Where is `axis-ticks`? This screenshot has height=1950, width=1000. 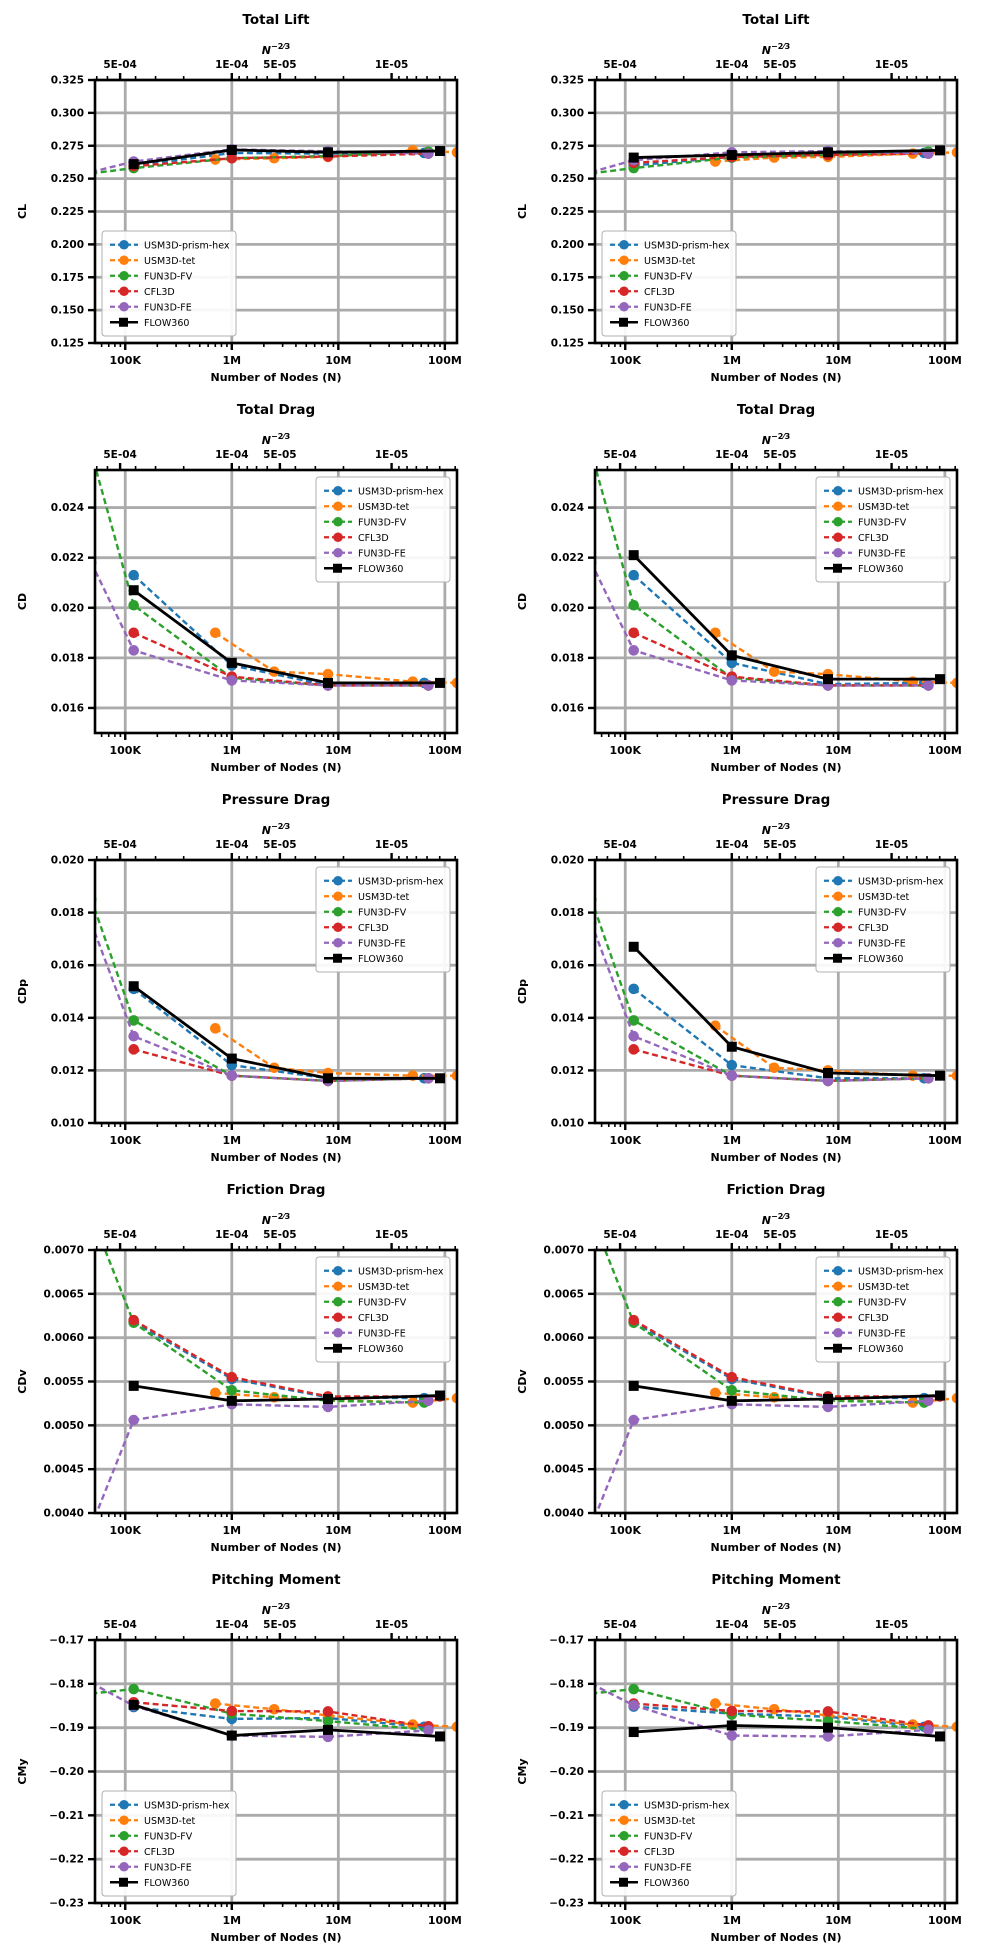
axis-ticks is located at coordinates (772, 1771).